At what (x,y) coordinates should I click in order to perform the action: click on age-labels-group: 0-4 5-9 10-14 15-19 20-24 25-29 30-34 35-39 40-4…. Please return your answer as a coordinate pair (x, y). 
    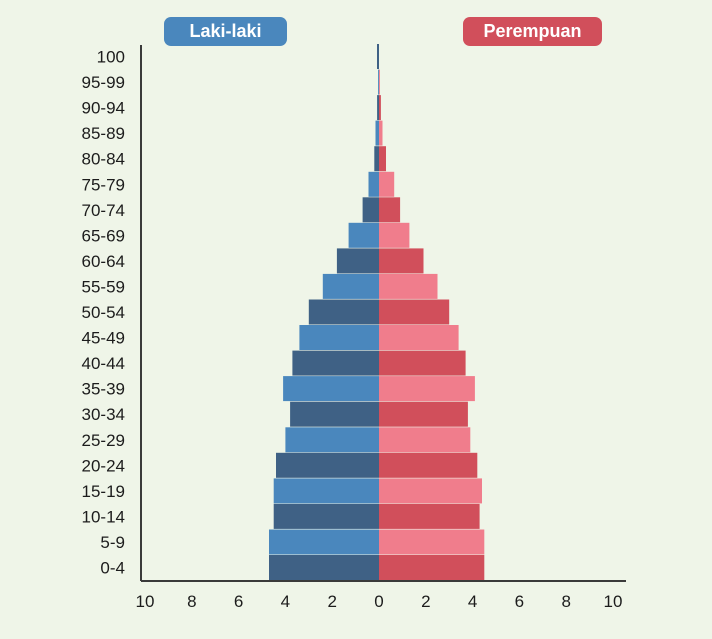
    Looking at the image, I should click on (103, 313).